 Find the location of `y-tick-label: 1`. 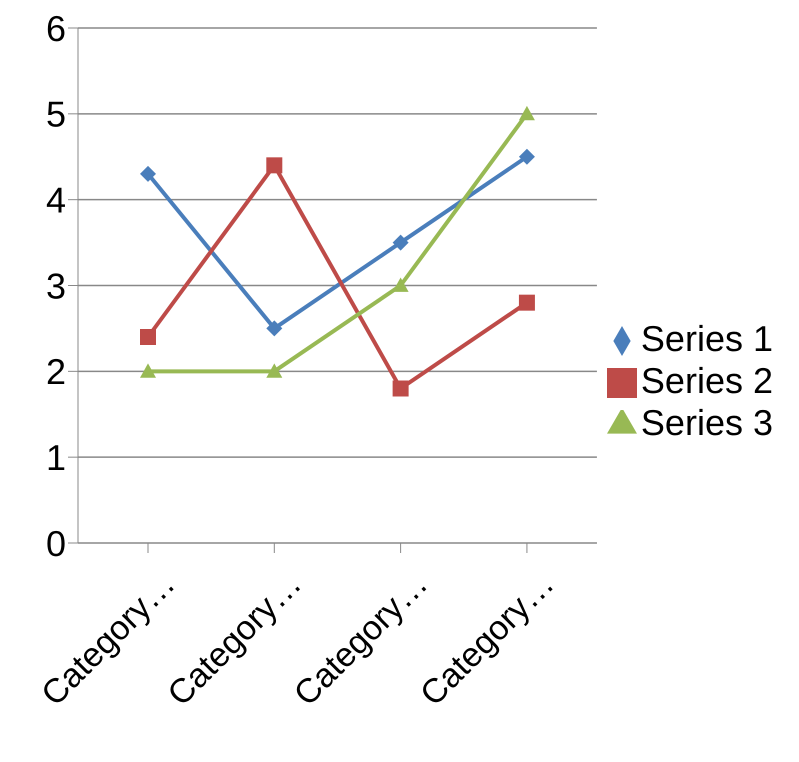

y-tick-label: 1 is located at coordinates (56, 457).